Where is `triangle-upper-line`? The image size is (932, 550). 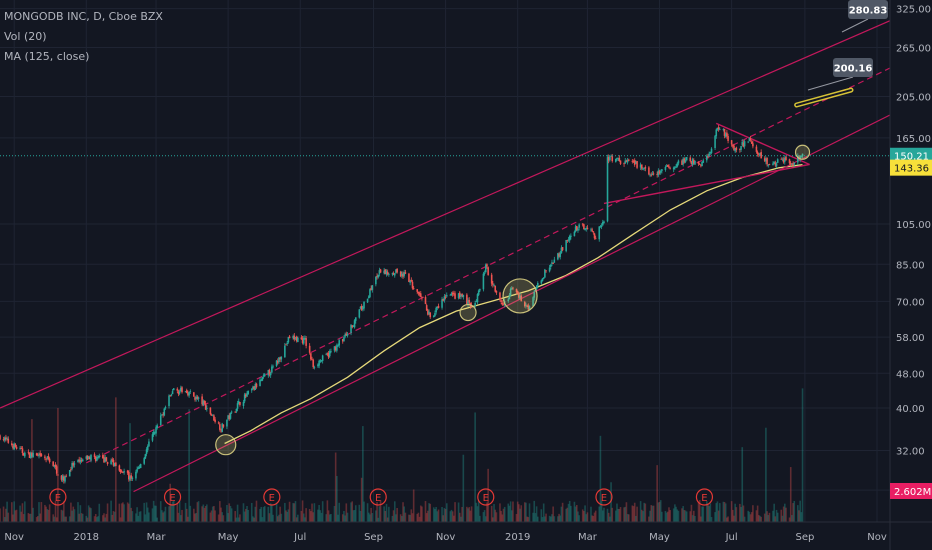 triangle-upper-line is located at coordinates (762, 144).